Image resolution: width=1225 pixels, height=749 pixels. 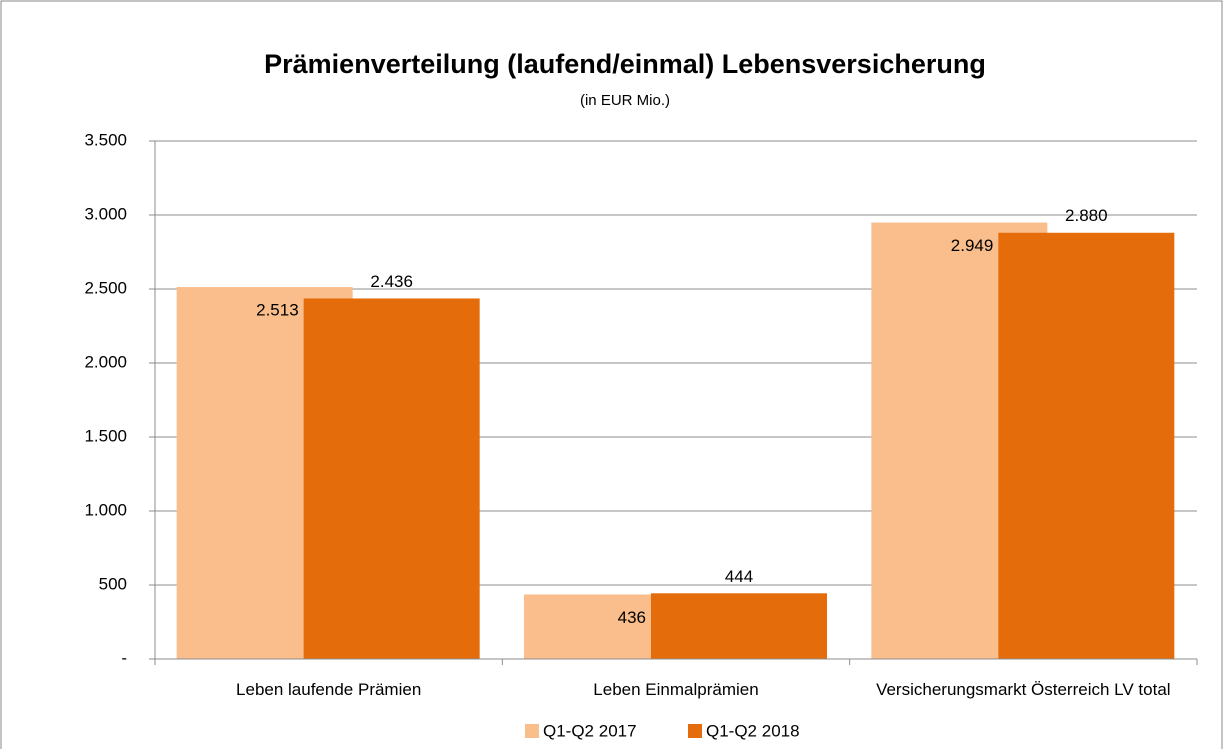 I want to click on y-tick-label: 3.500, so click(x=105, y=139).